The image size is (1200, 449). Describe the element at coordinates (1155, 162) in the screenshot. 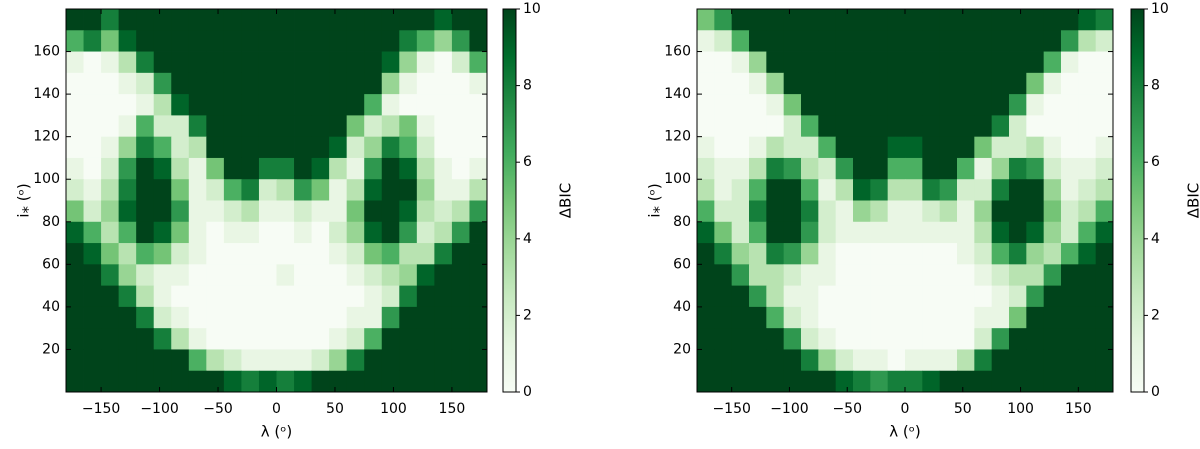

I see `colorbar-tick-label: 6` at that location.